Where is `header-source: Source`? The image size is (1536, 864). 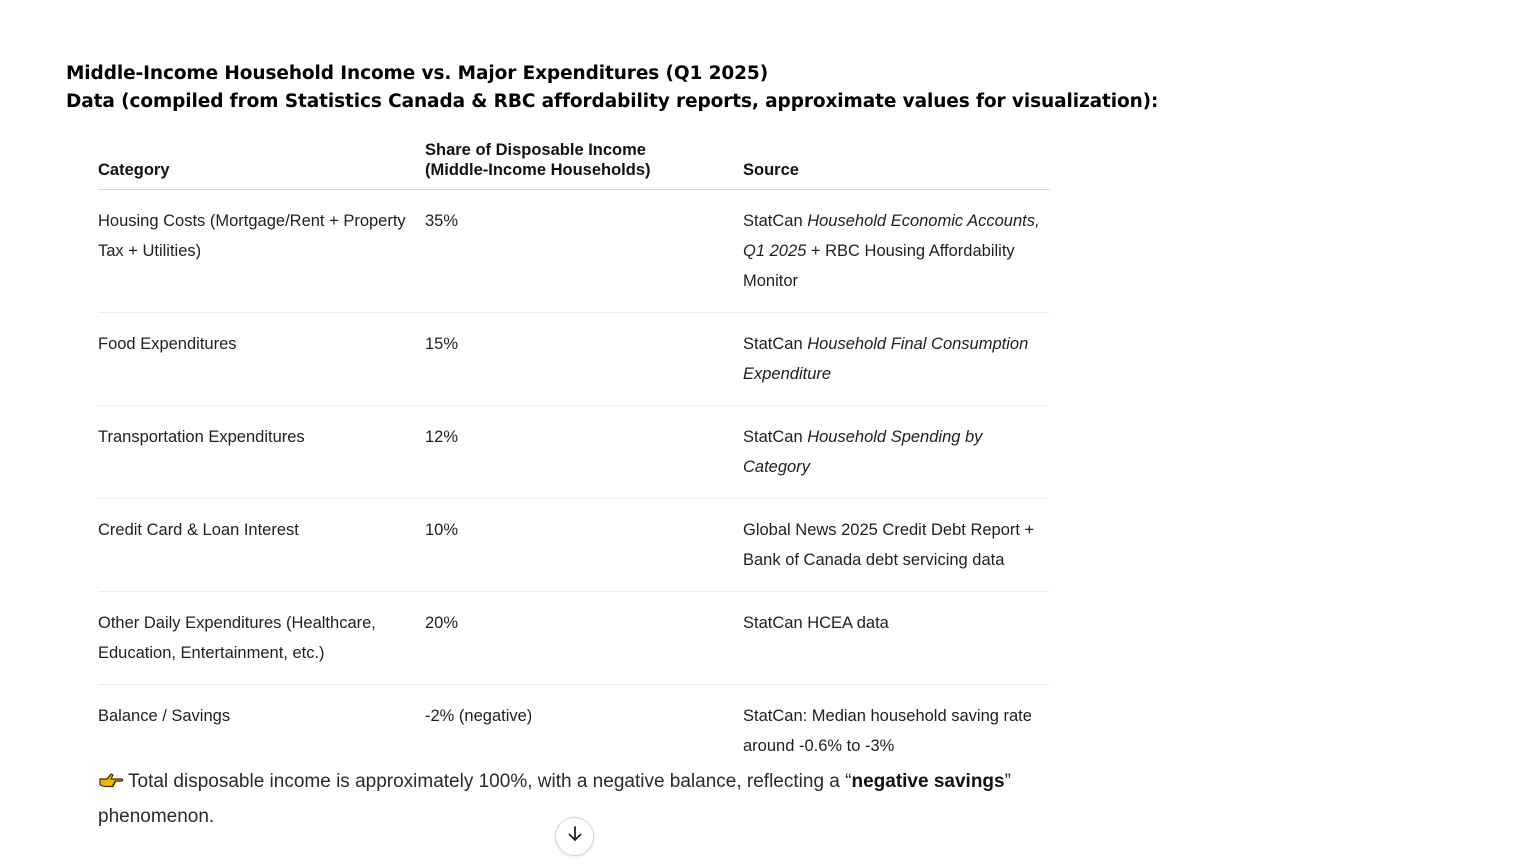 header-source: Source is located at coordinates (896, 165).